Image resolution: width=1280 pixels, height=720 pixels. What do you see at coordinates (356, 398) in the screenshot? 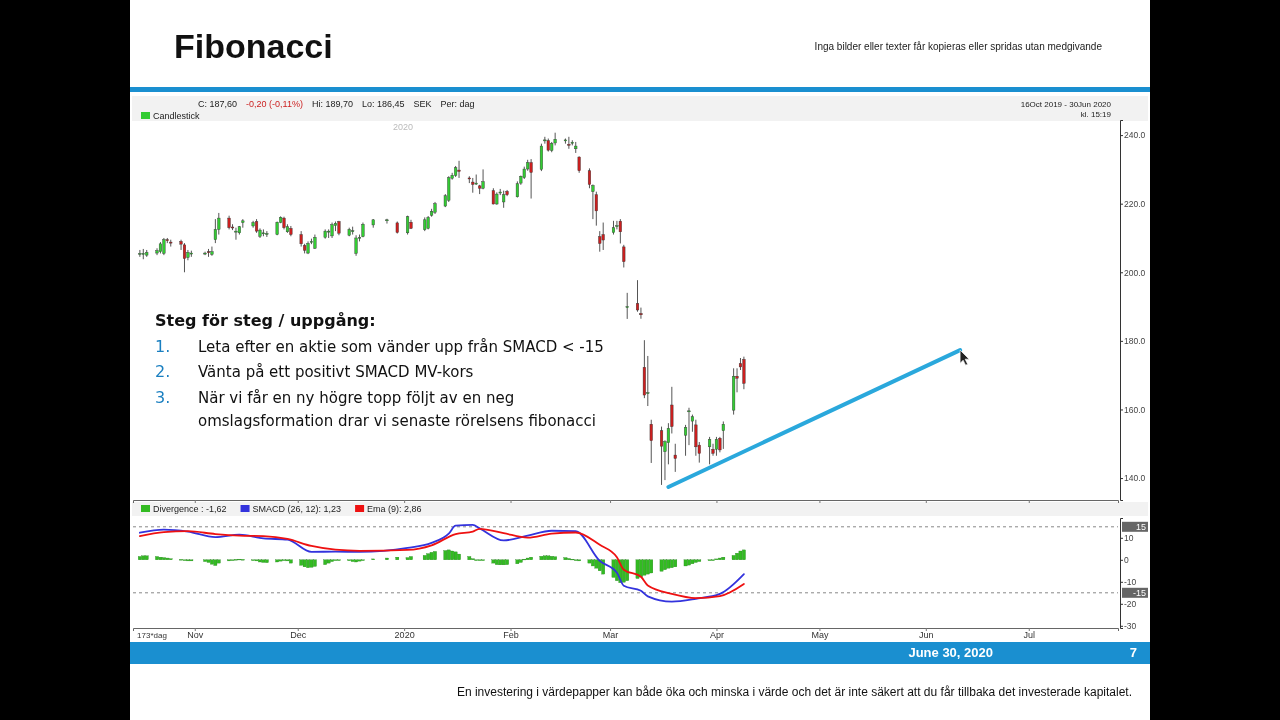
I see `annotation: När vi får en ny högre topp följt av en neg` at bounding box center [356, 398].